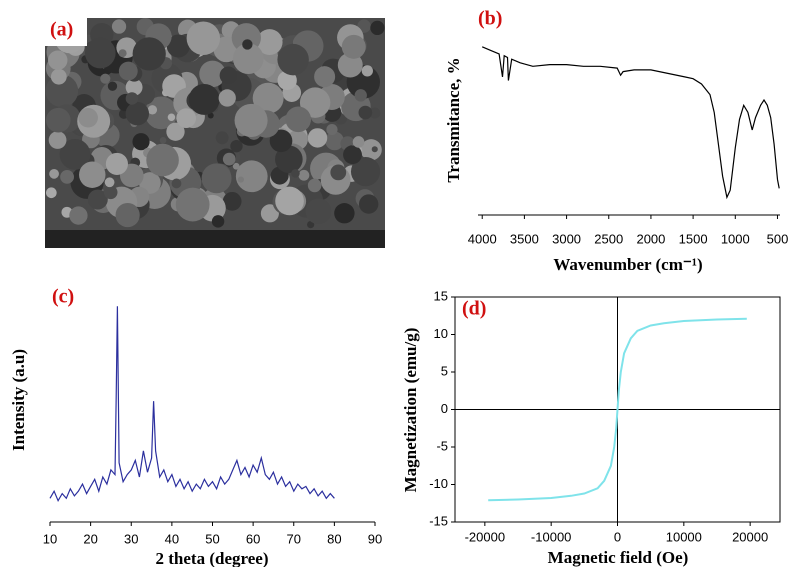 The height and width of the screenshot is (567, 788). Describe the element at coordinates (444, 370) in the screenshot. I see `y-tick-label: 5` at that location.